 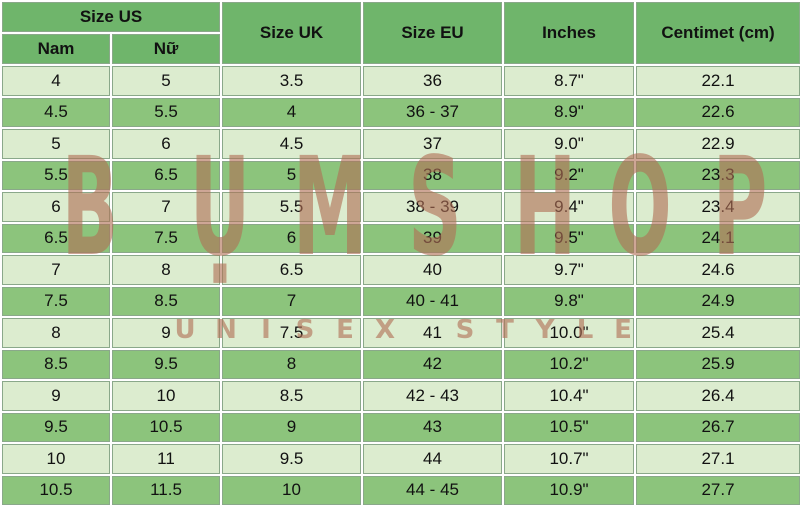 I want to click on cell-inches: 8.9", so click(x=569, y=112).